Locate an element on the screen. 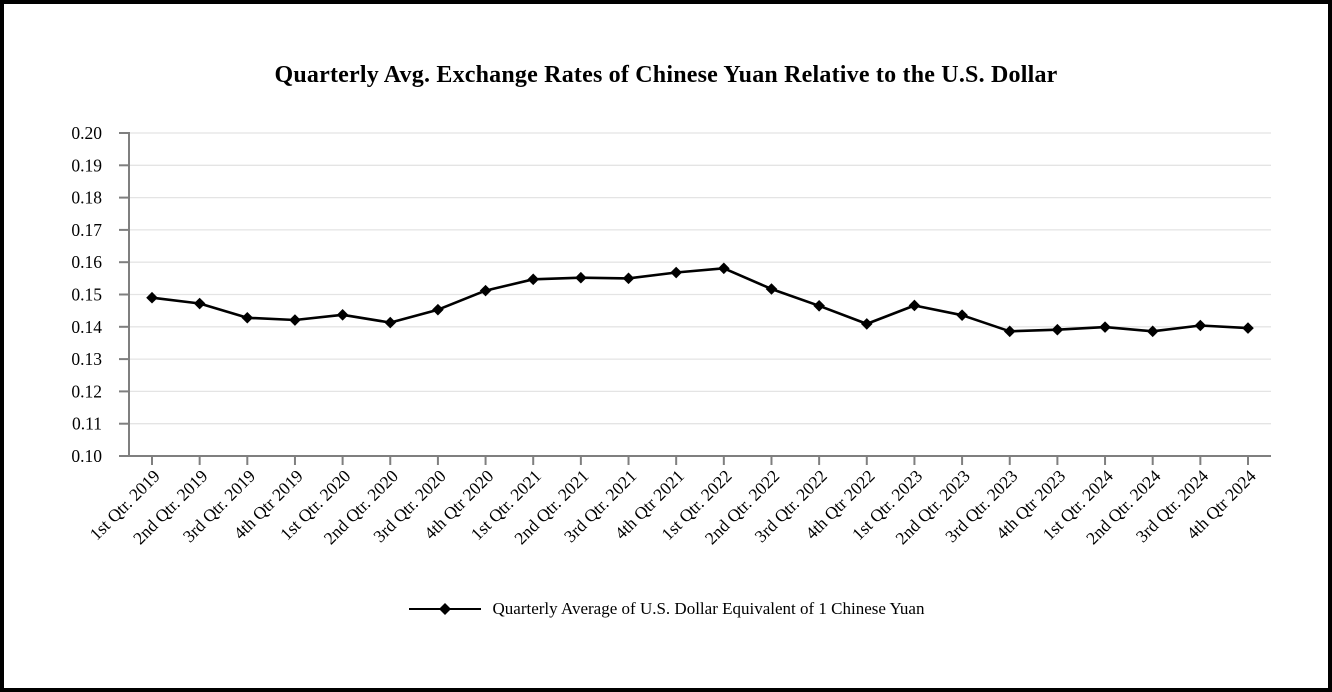 The height and width of the screenshot is (692, 1332). y-axis-tick-label: 0.13 is located at coordinates (86, 359).